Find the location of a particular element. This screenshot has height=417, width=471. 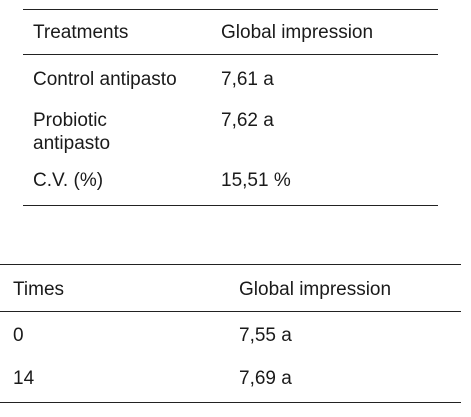

time-value: 14 is located at coordinates (24, 378).